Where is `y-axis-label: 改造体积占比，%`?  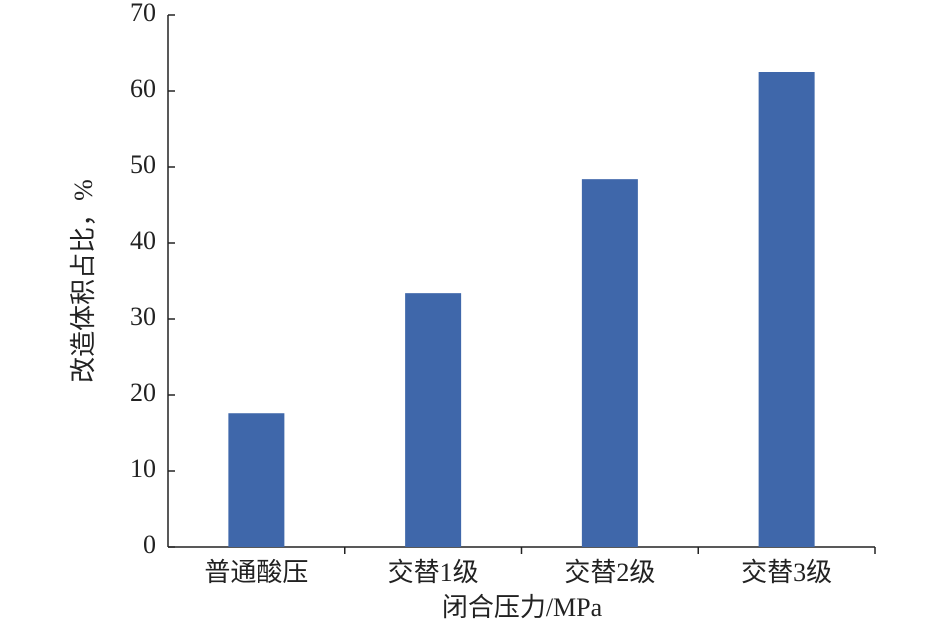
y-axis-label: 改造体积占比，% is located at coordinates (83, 281).